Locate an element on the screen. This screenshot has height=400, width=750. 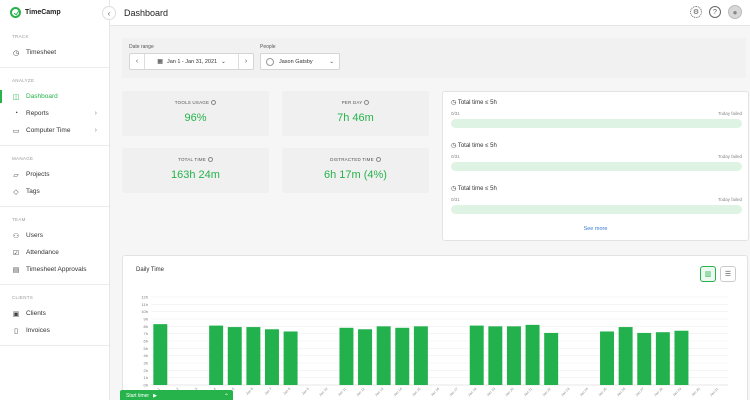
folder-icon: ▱ is located at coordinates (16, 175).